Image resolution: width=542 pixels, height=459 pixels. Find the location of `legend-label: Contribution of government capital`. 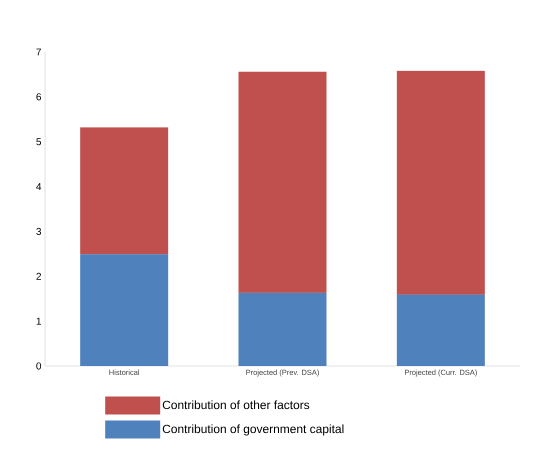

legend-label: Contribution of government capital is located at coordinates (253, 430).